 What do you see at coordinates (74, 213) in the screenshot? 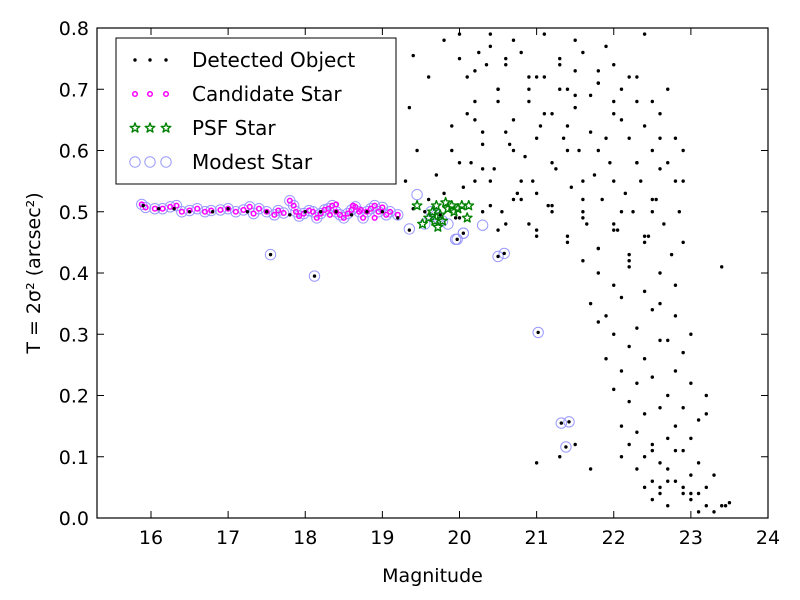
I see `y-tick-label: 0.5` at bounding box center [74, 213].